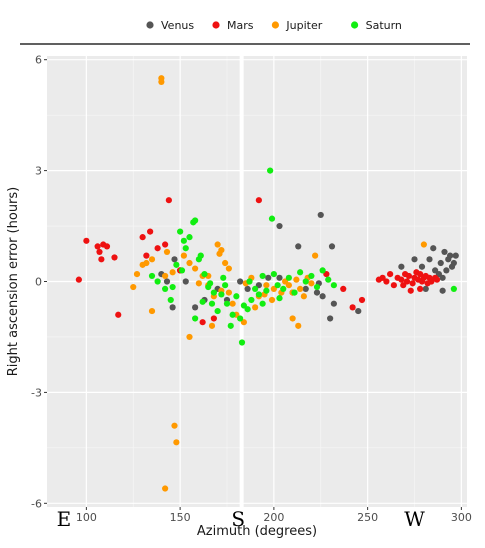 Image resolution: width=485 pixels, height=548 pixels. I want to click on legend-label: Jupiter, so click(303, 25).